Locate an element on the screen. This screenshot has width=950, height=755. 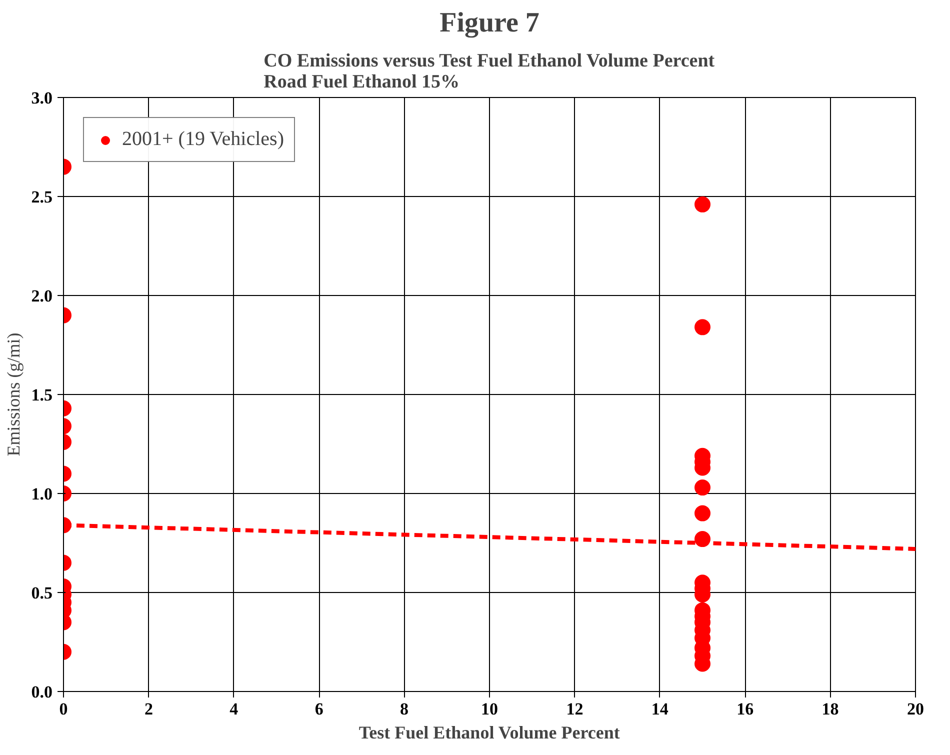
x-tick-label: 12 is located at coordinates (575, 709).